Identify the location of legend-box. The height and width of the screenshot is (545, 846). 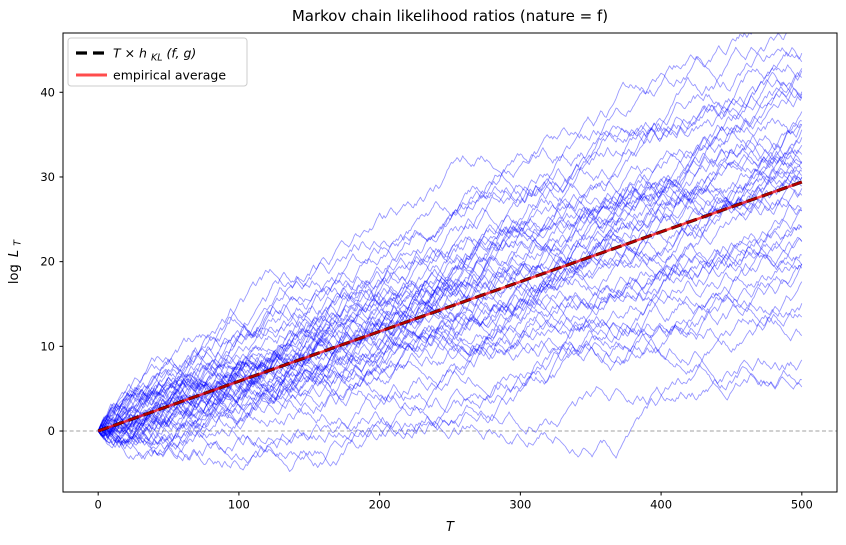
(157, 62).